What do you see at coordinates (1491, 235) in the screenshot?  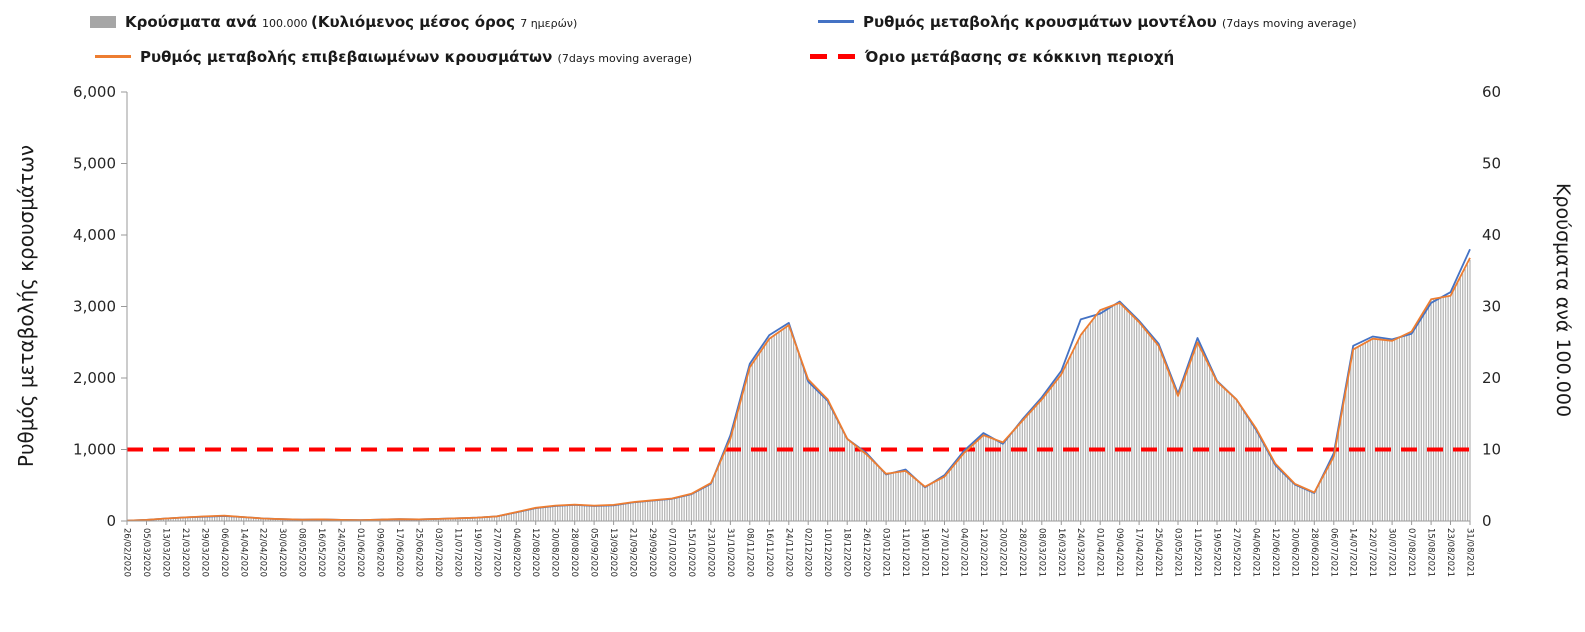 I see `svg-text: 40` at bounding box center [1491, 235].